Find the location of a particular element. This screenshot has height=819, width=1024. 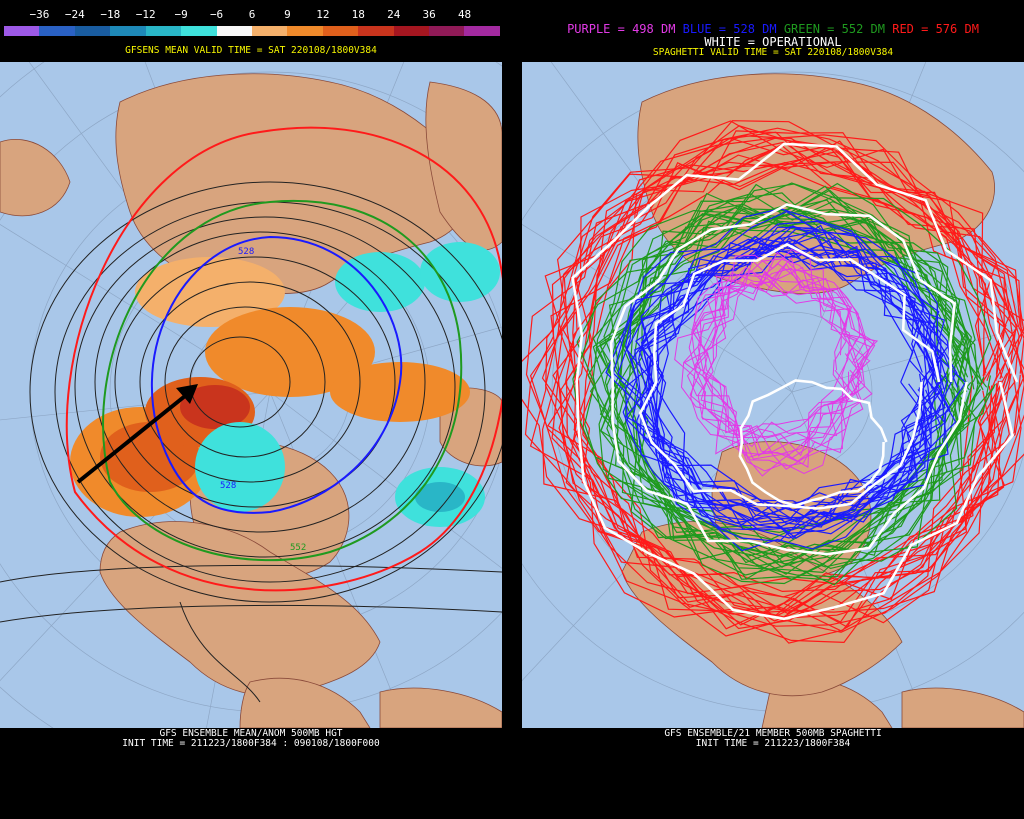

colorbar-tick-label: 18 is located at coordinates (358, 14).